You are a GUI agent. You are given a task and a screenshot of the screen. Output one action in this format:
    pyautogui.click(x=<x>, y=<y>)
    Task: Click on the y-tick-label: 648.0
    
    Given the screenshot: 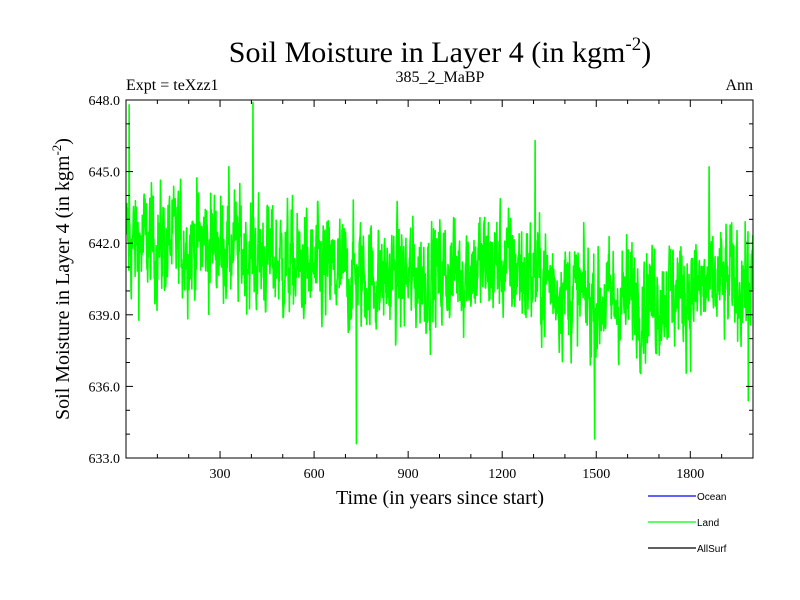 What is the action you would take?
    pyautogui.click(x=105, y=101)
    